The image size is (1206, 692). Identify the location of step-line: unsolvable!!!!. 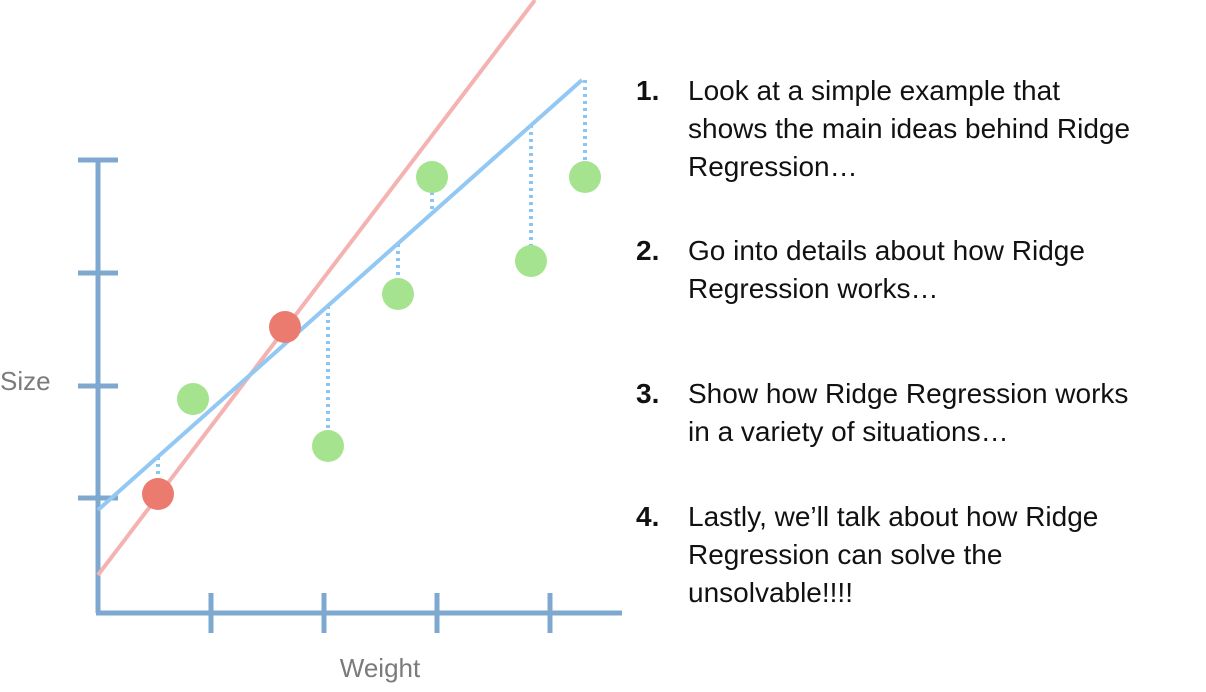
(770, 592).